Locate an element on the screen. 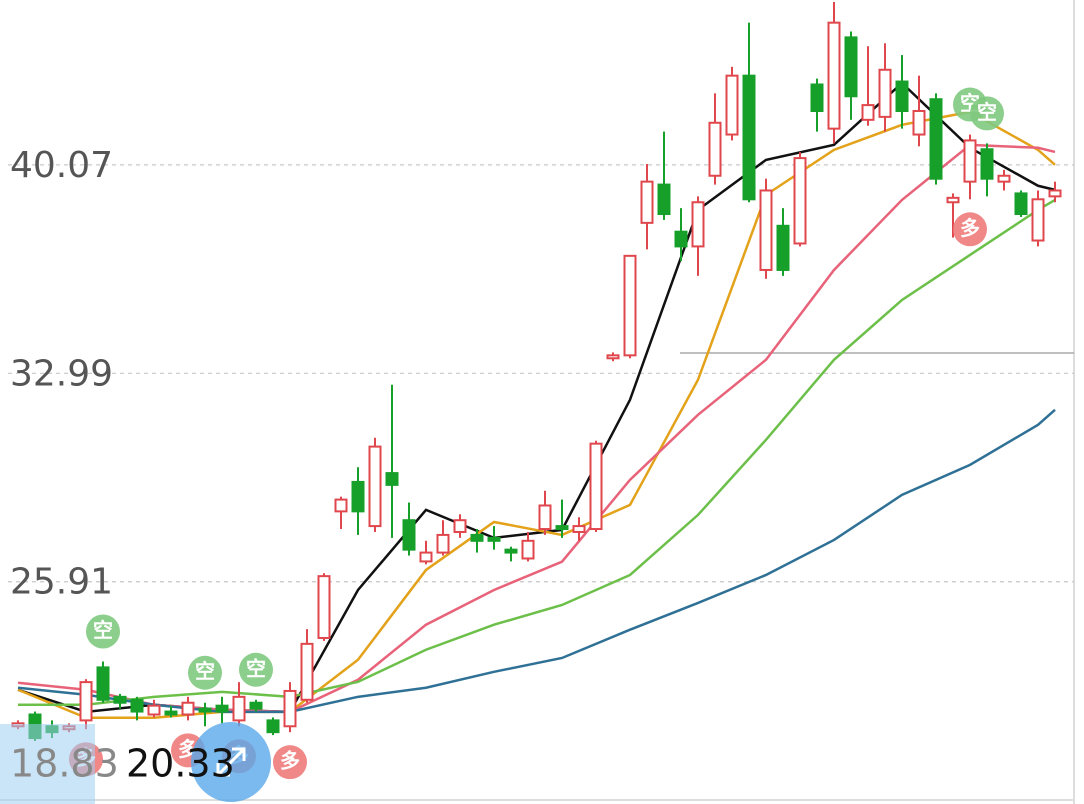 The image size is (1084, 804). y-tick-label: 32.99 is located at coordinates (61, 373).